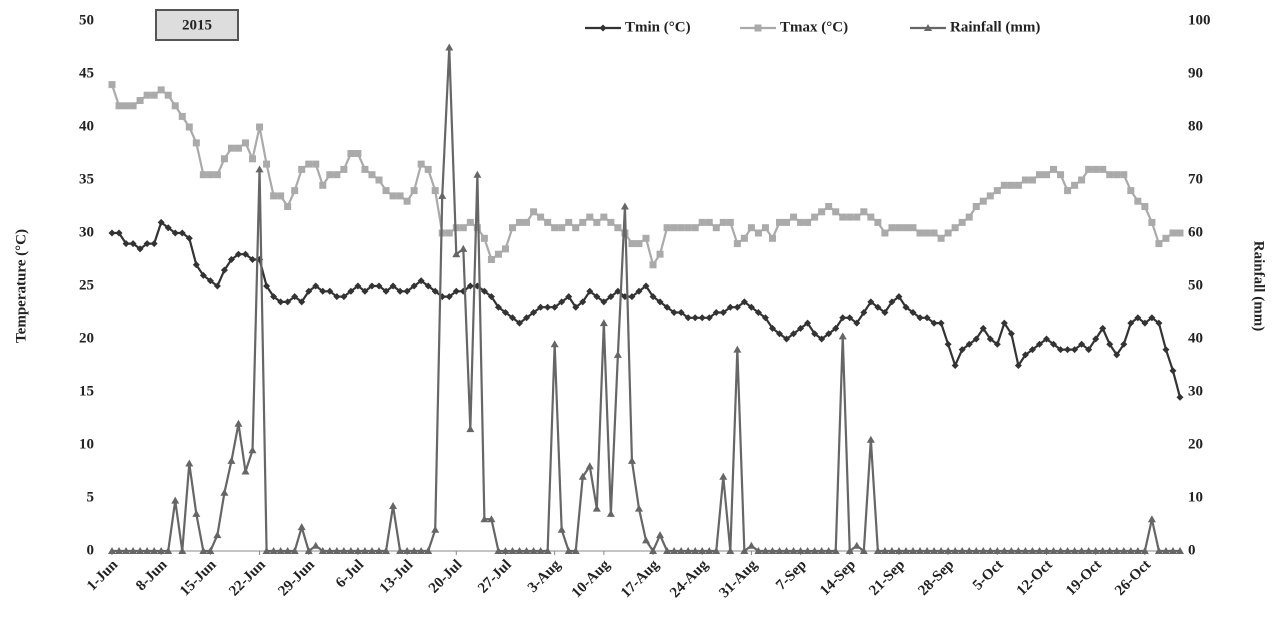 The image size is (1280, 631). I want to click on y2-tick-label: 30, so click(1195, 391).